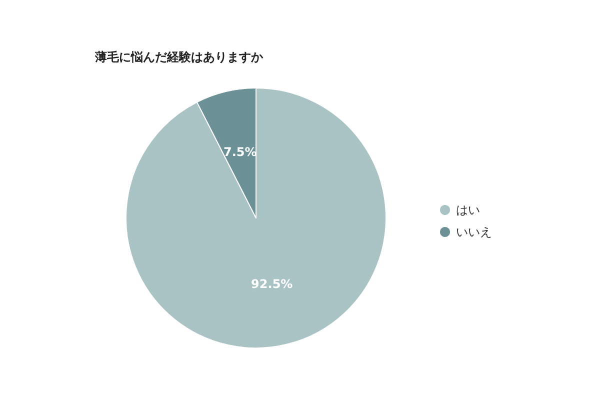 Image resolution: width=600 pixels, height=400 pixels. What do you see at coordinates (179, 57) in the screenshot?
I see `chart-title: 薄毛に悩んだ経験はありますか` at bounding box center [179, 57].